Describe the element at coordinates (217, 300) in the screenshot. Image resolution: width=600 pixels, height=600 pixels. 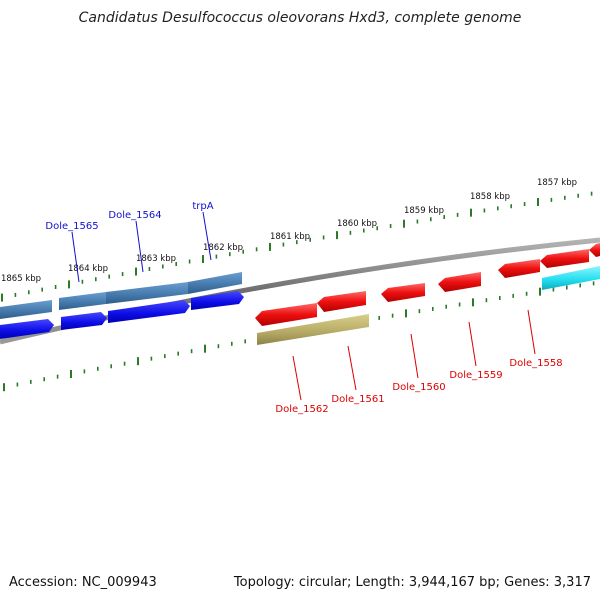
I see `gene-arrow-trpA` at that location.